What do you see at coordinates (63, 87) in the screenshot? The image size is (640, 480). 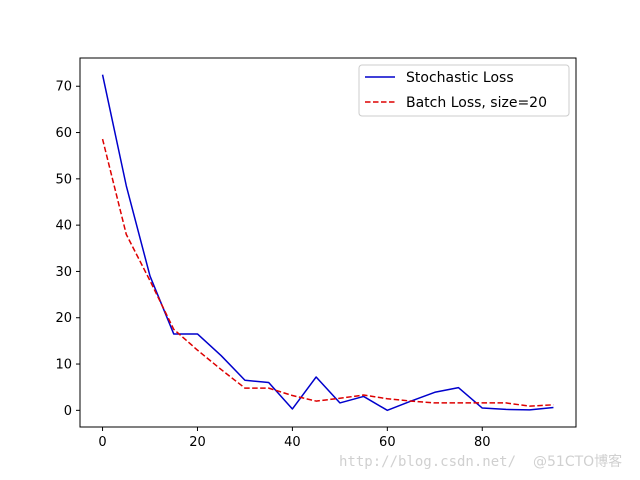 I see `y-tick-label: 70` at bounding box center [63, 87].